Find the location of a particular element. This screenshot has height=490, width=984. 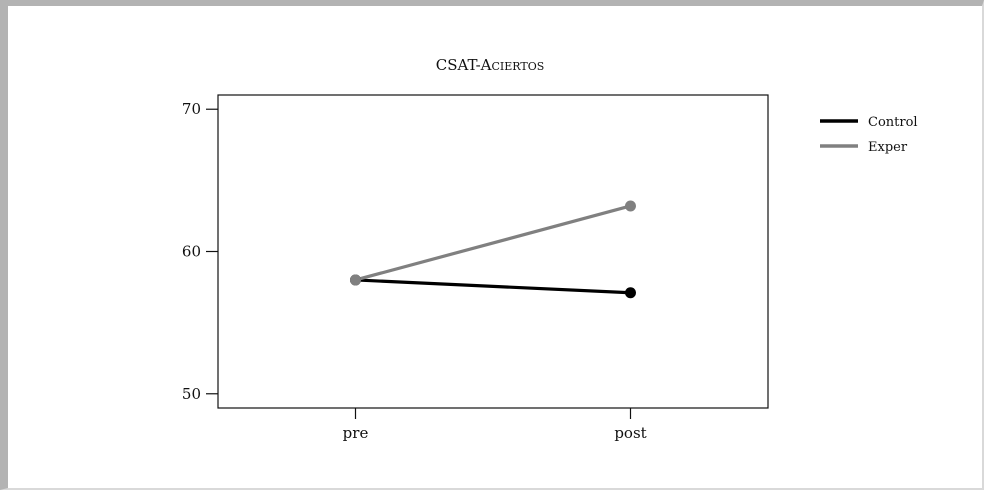

y-axis: 50 60 70 is located at coordinates (200, 251).